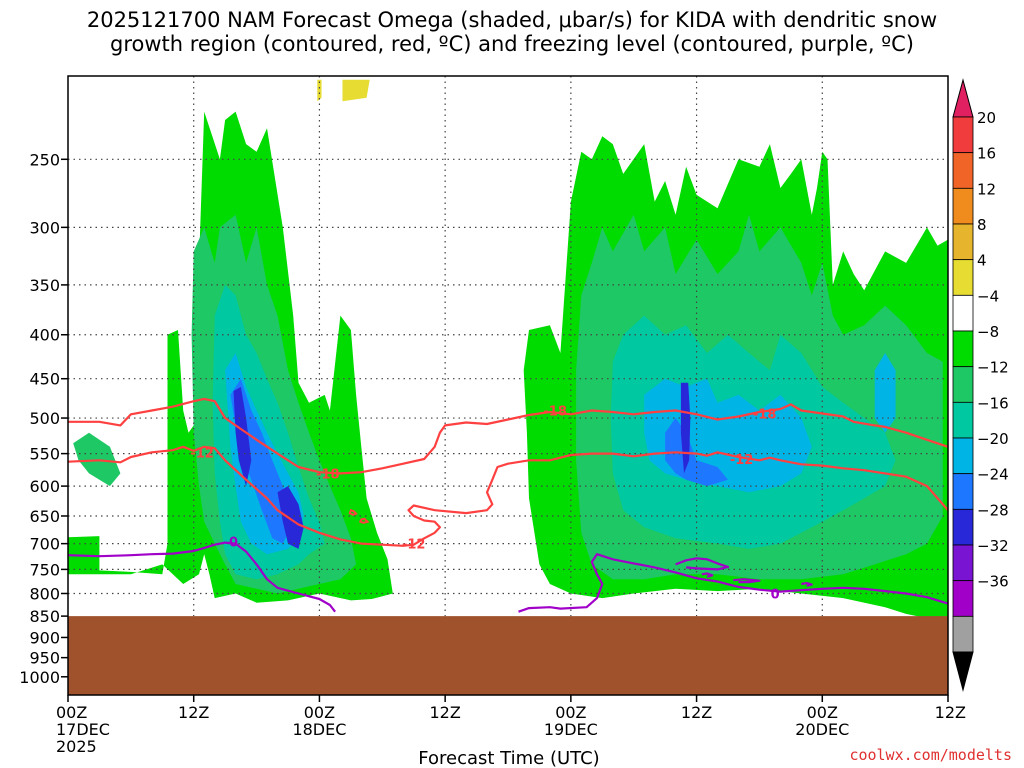  Describe the element at coordinates (44, 379) in the screenshot. I see `y-tick-label-450: 450` at that location.